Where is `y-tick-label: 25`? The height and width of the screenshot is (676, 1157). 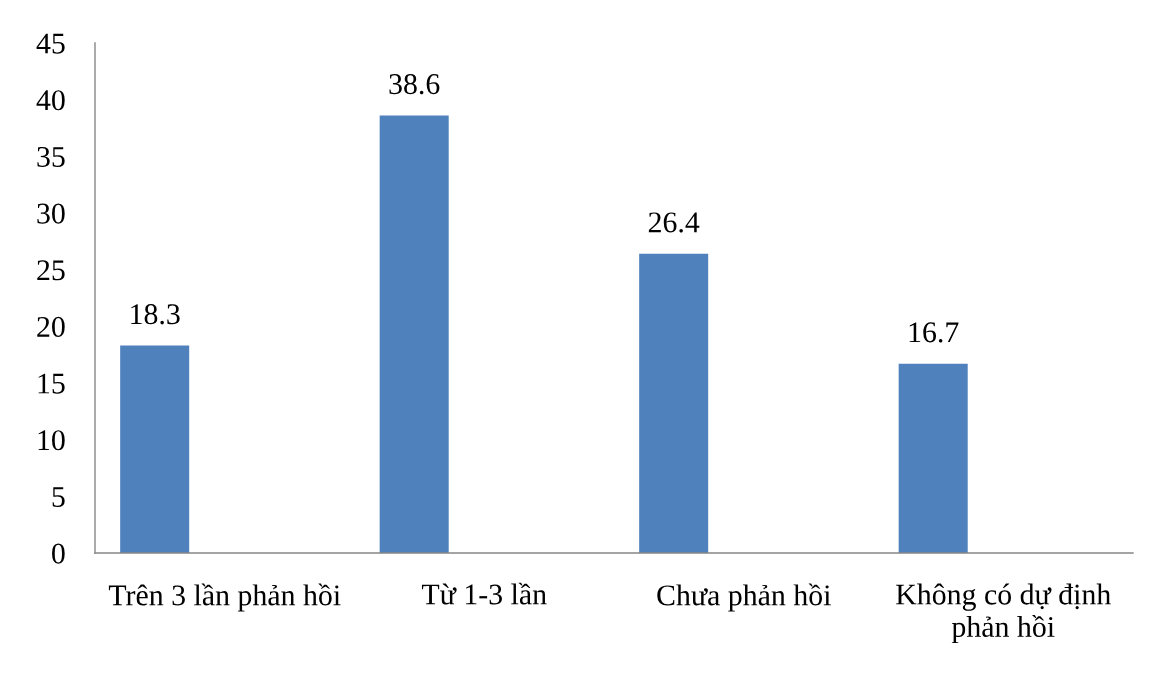
y-tick-label: 25 is located at coordinates (51, 270).